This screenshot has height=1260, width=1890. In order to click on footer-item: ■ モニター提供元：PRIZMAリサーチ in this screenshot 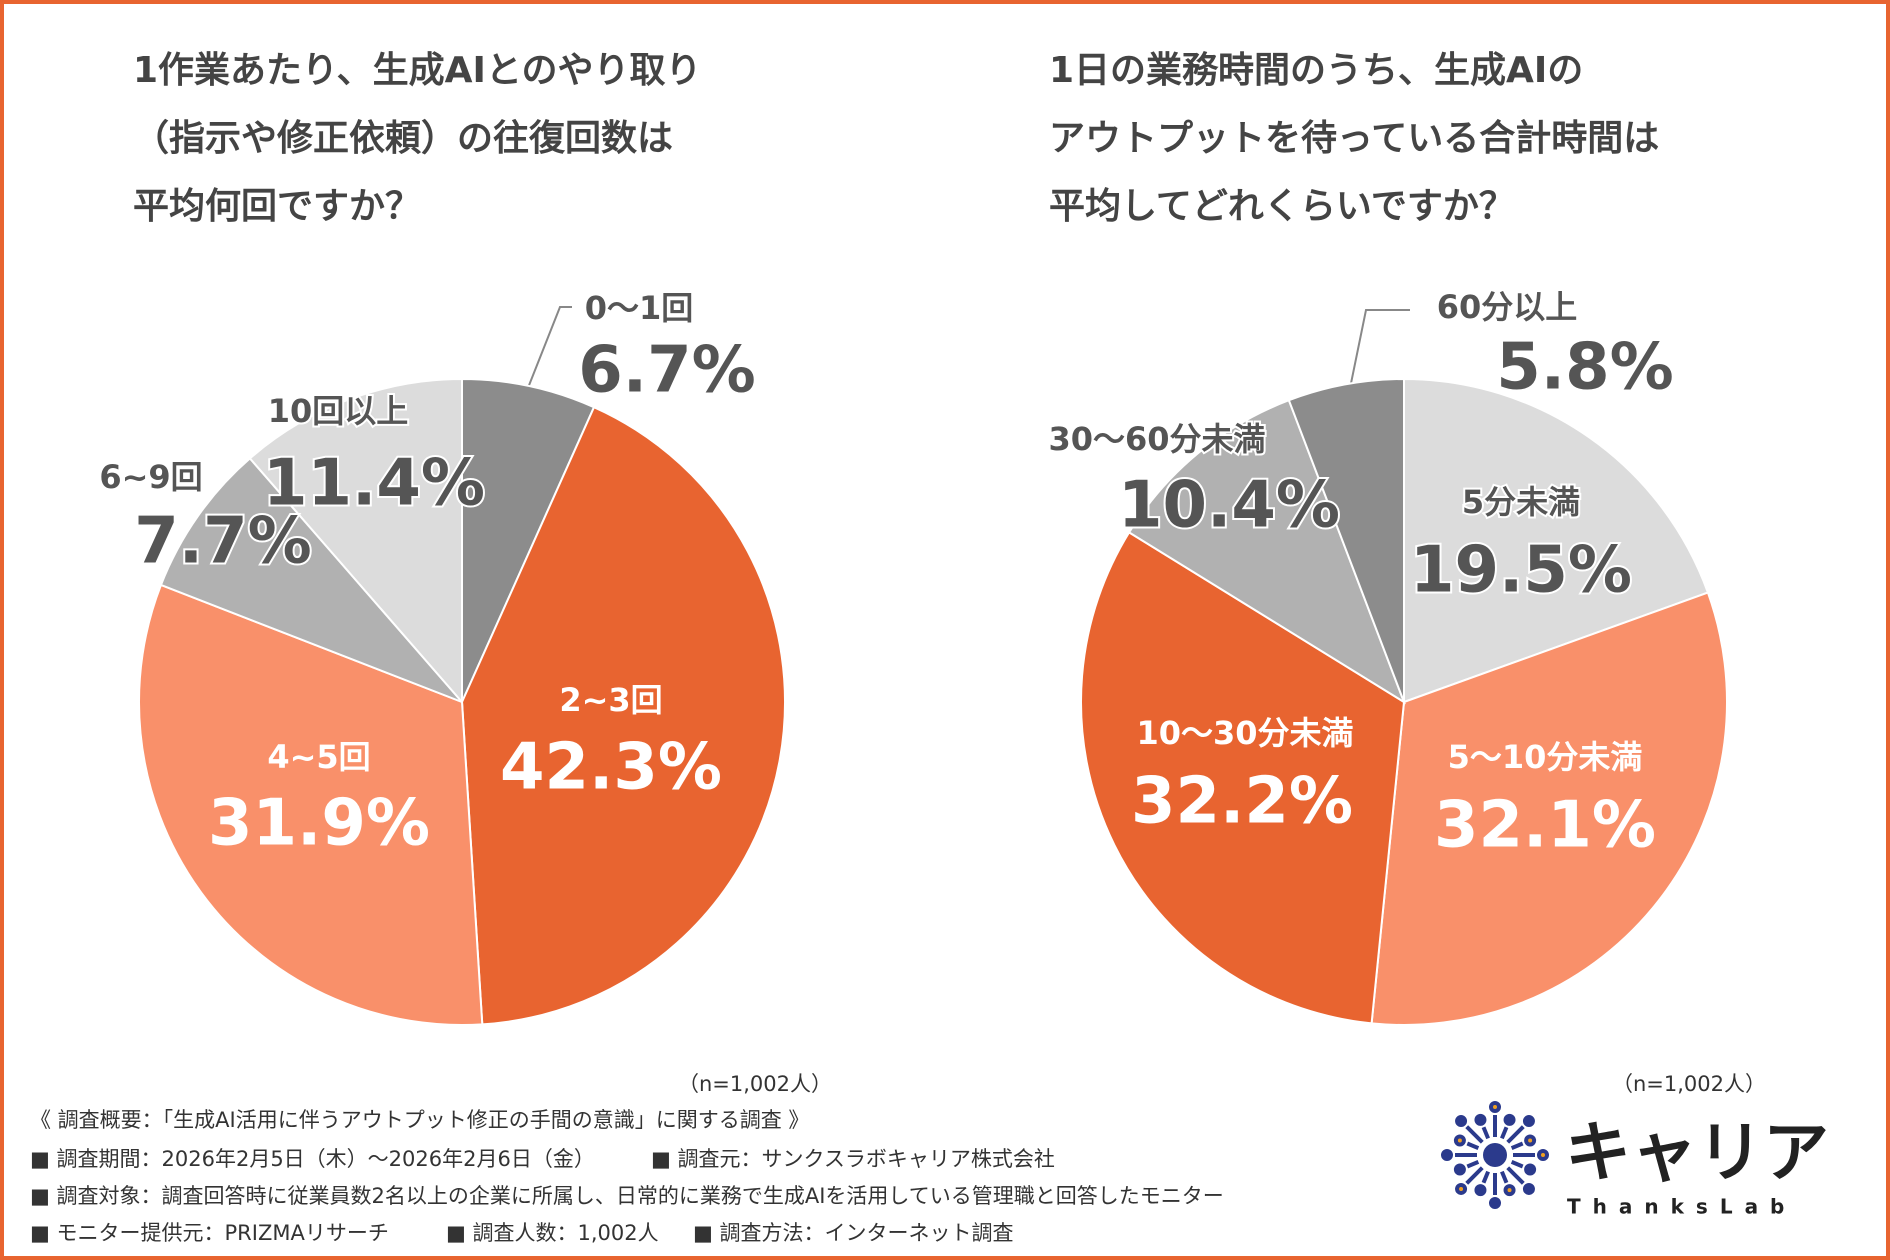, I will do `click(209, 1233)`.